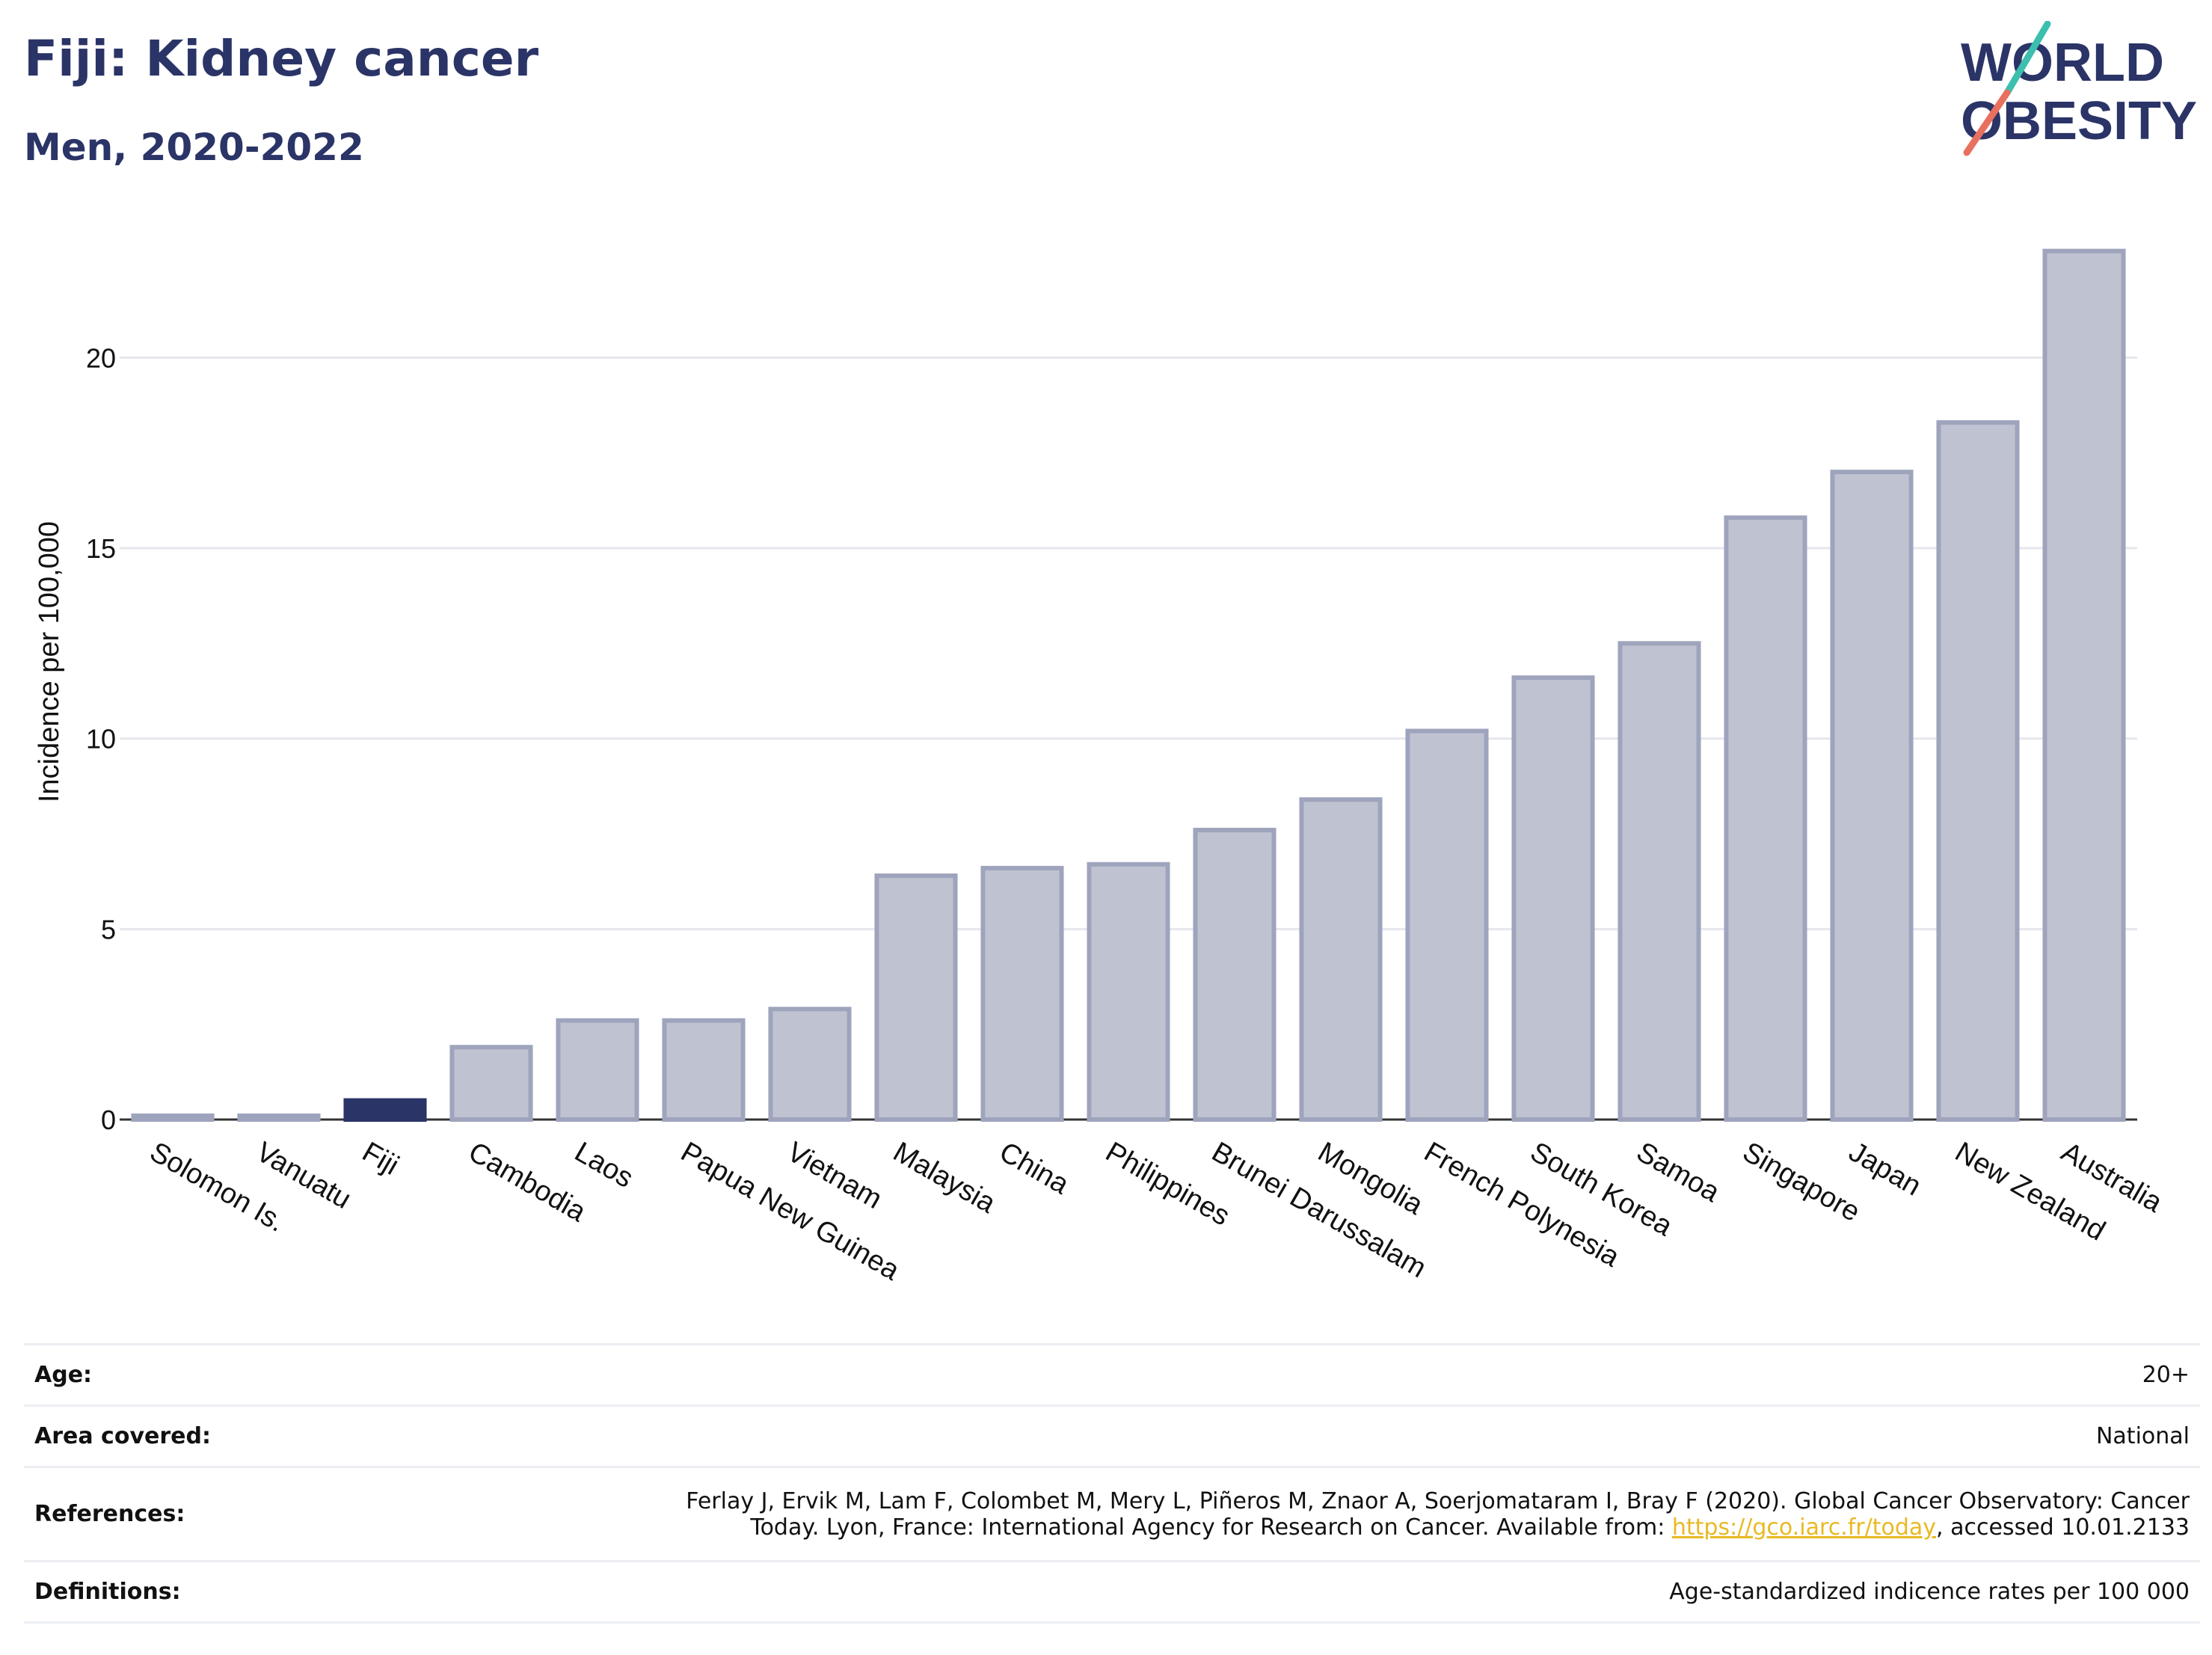  Describe the element at coordinates (1341, 960) in the screenshot. I see `bar-mongolia` at that location.